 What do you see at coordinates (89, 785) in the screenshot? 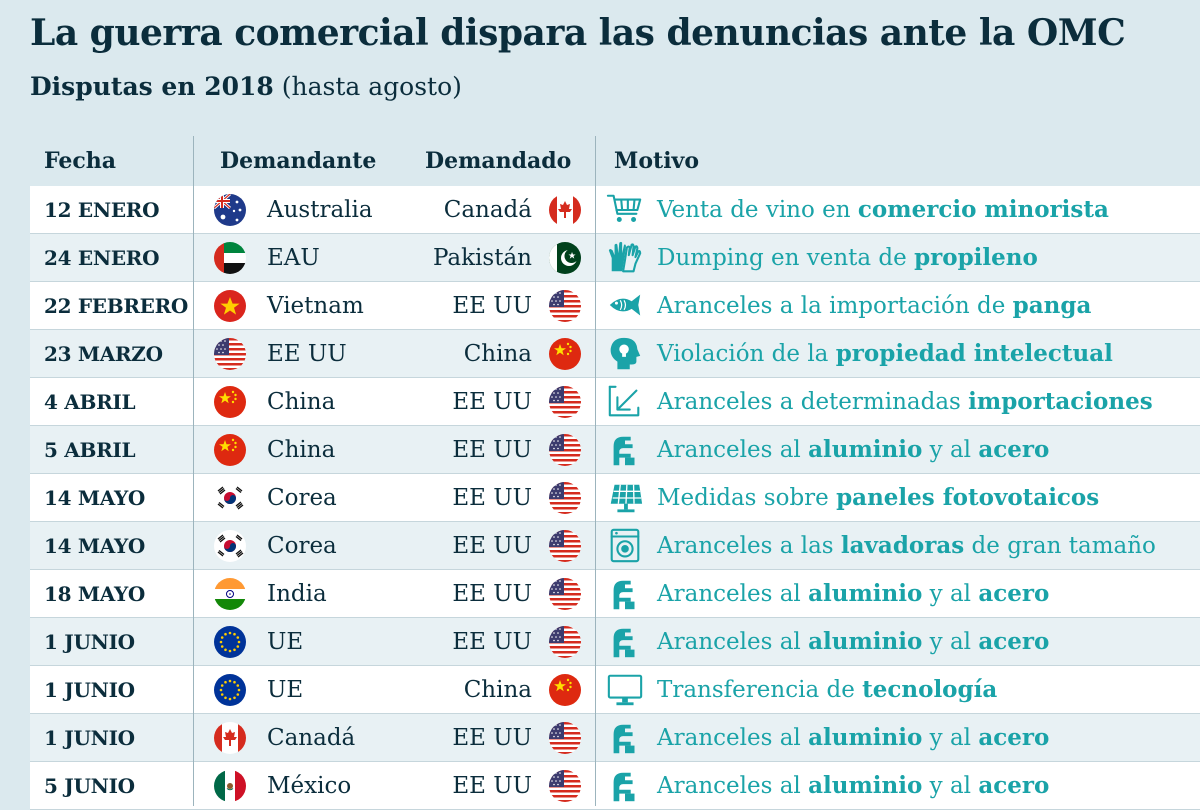
I see `row-date: 5 JUNIO` at bounding box center [89, 785].